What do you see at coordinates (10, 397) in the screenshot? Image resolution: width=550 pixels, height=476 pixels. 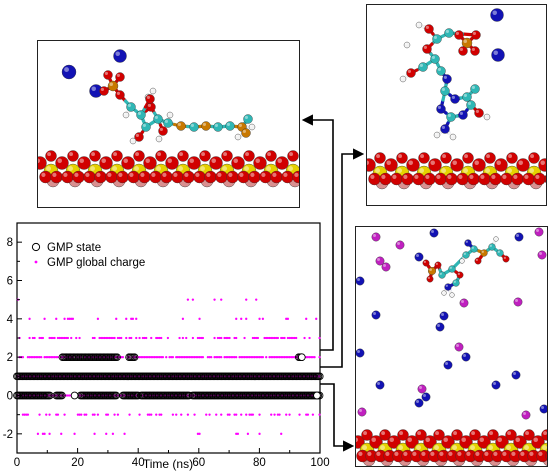 I see `y-tick-label: 0` at bounding box center [10, 397].